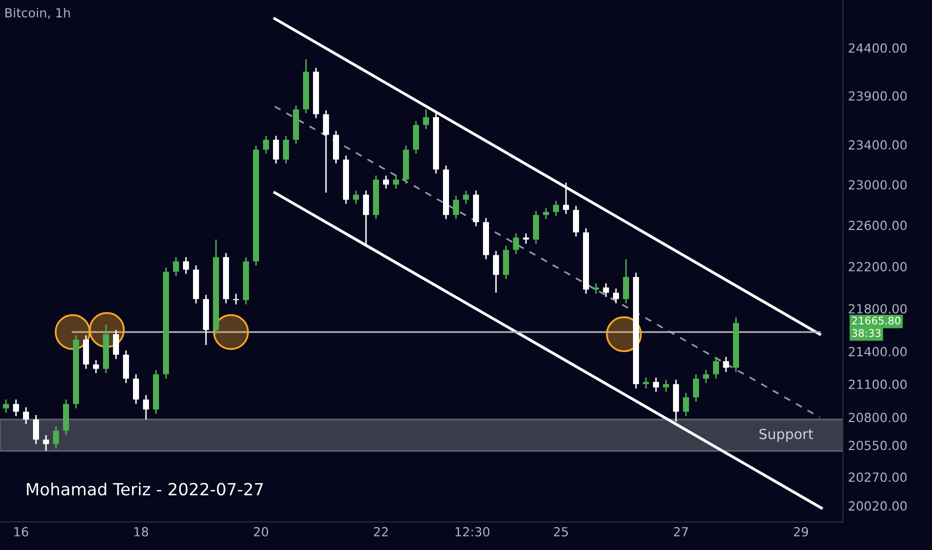 Image resolution: width=932 pixels, height=550 pixels. I want to click on x-tick-label: 22, so click(381, 531).